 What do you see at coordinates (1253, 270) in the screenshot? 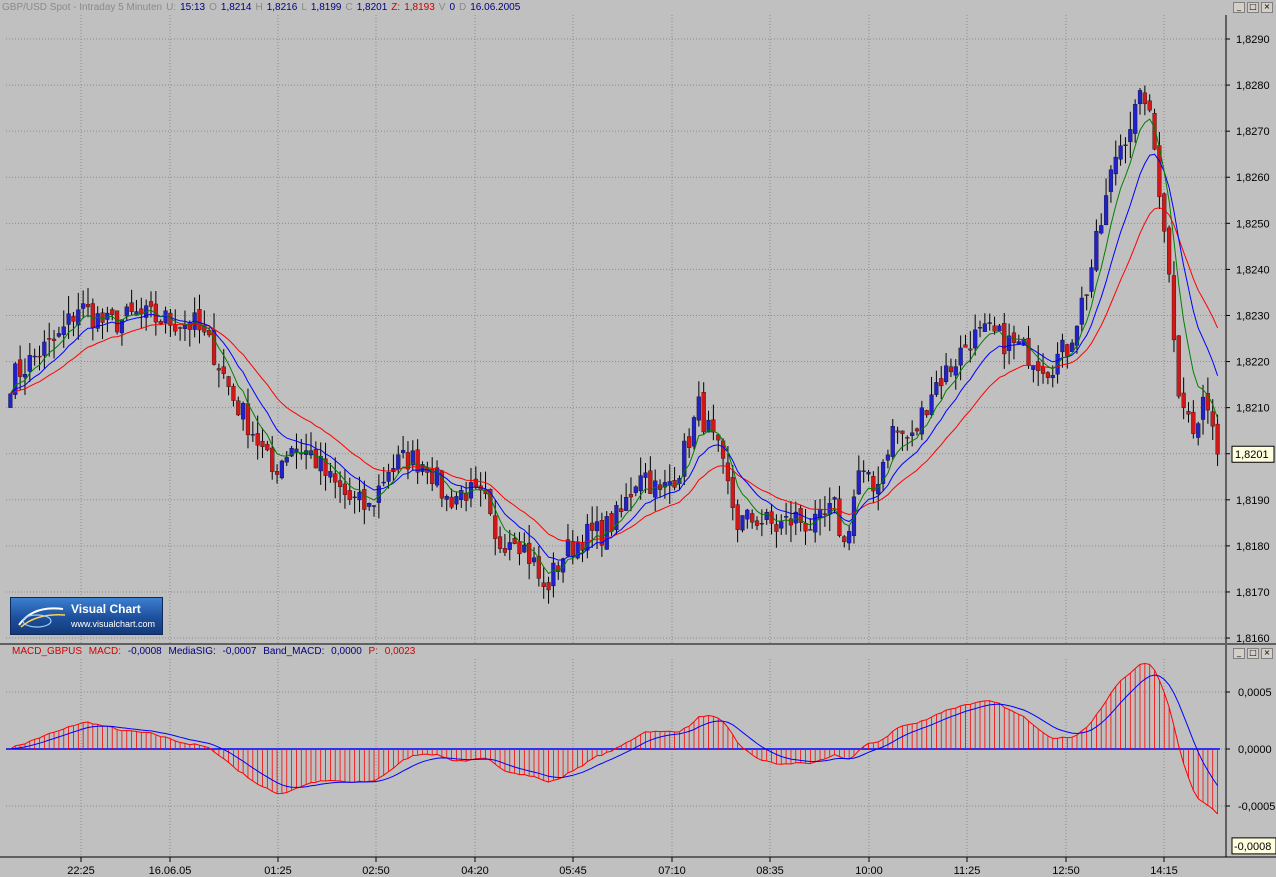
I see `y-tick-label: 1,8240` at bounding box center [1253, 270].